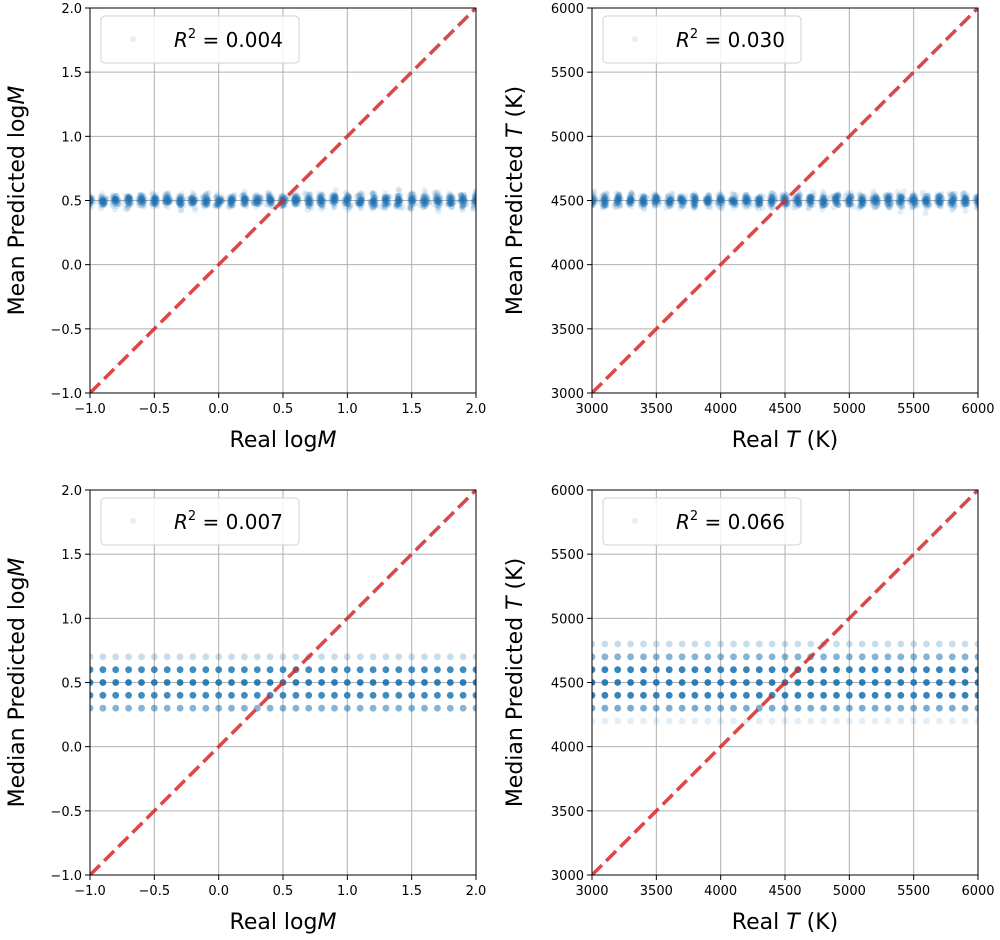  What do you see at coordinates (90, 891) in the screenshot?
I see `x-tick-label: −1.0` at bounding box center [90, 891].